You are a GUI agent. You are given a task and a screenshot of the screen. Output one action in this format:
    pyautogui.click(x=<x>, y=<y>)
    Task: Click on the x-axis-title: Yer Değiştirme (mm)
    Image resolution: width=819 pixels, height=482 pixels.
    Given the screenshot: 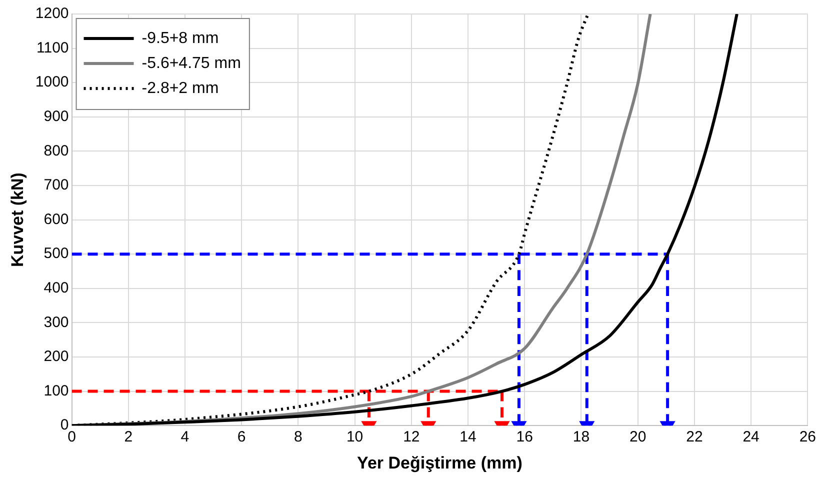 What is the action you would take?
    pyautogui.click(x=439, y=462)
    